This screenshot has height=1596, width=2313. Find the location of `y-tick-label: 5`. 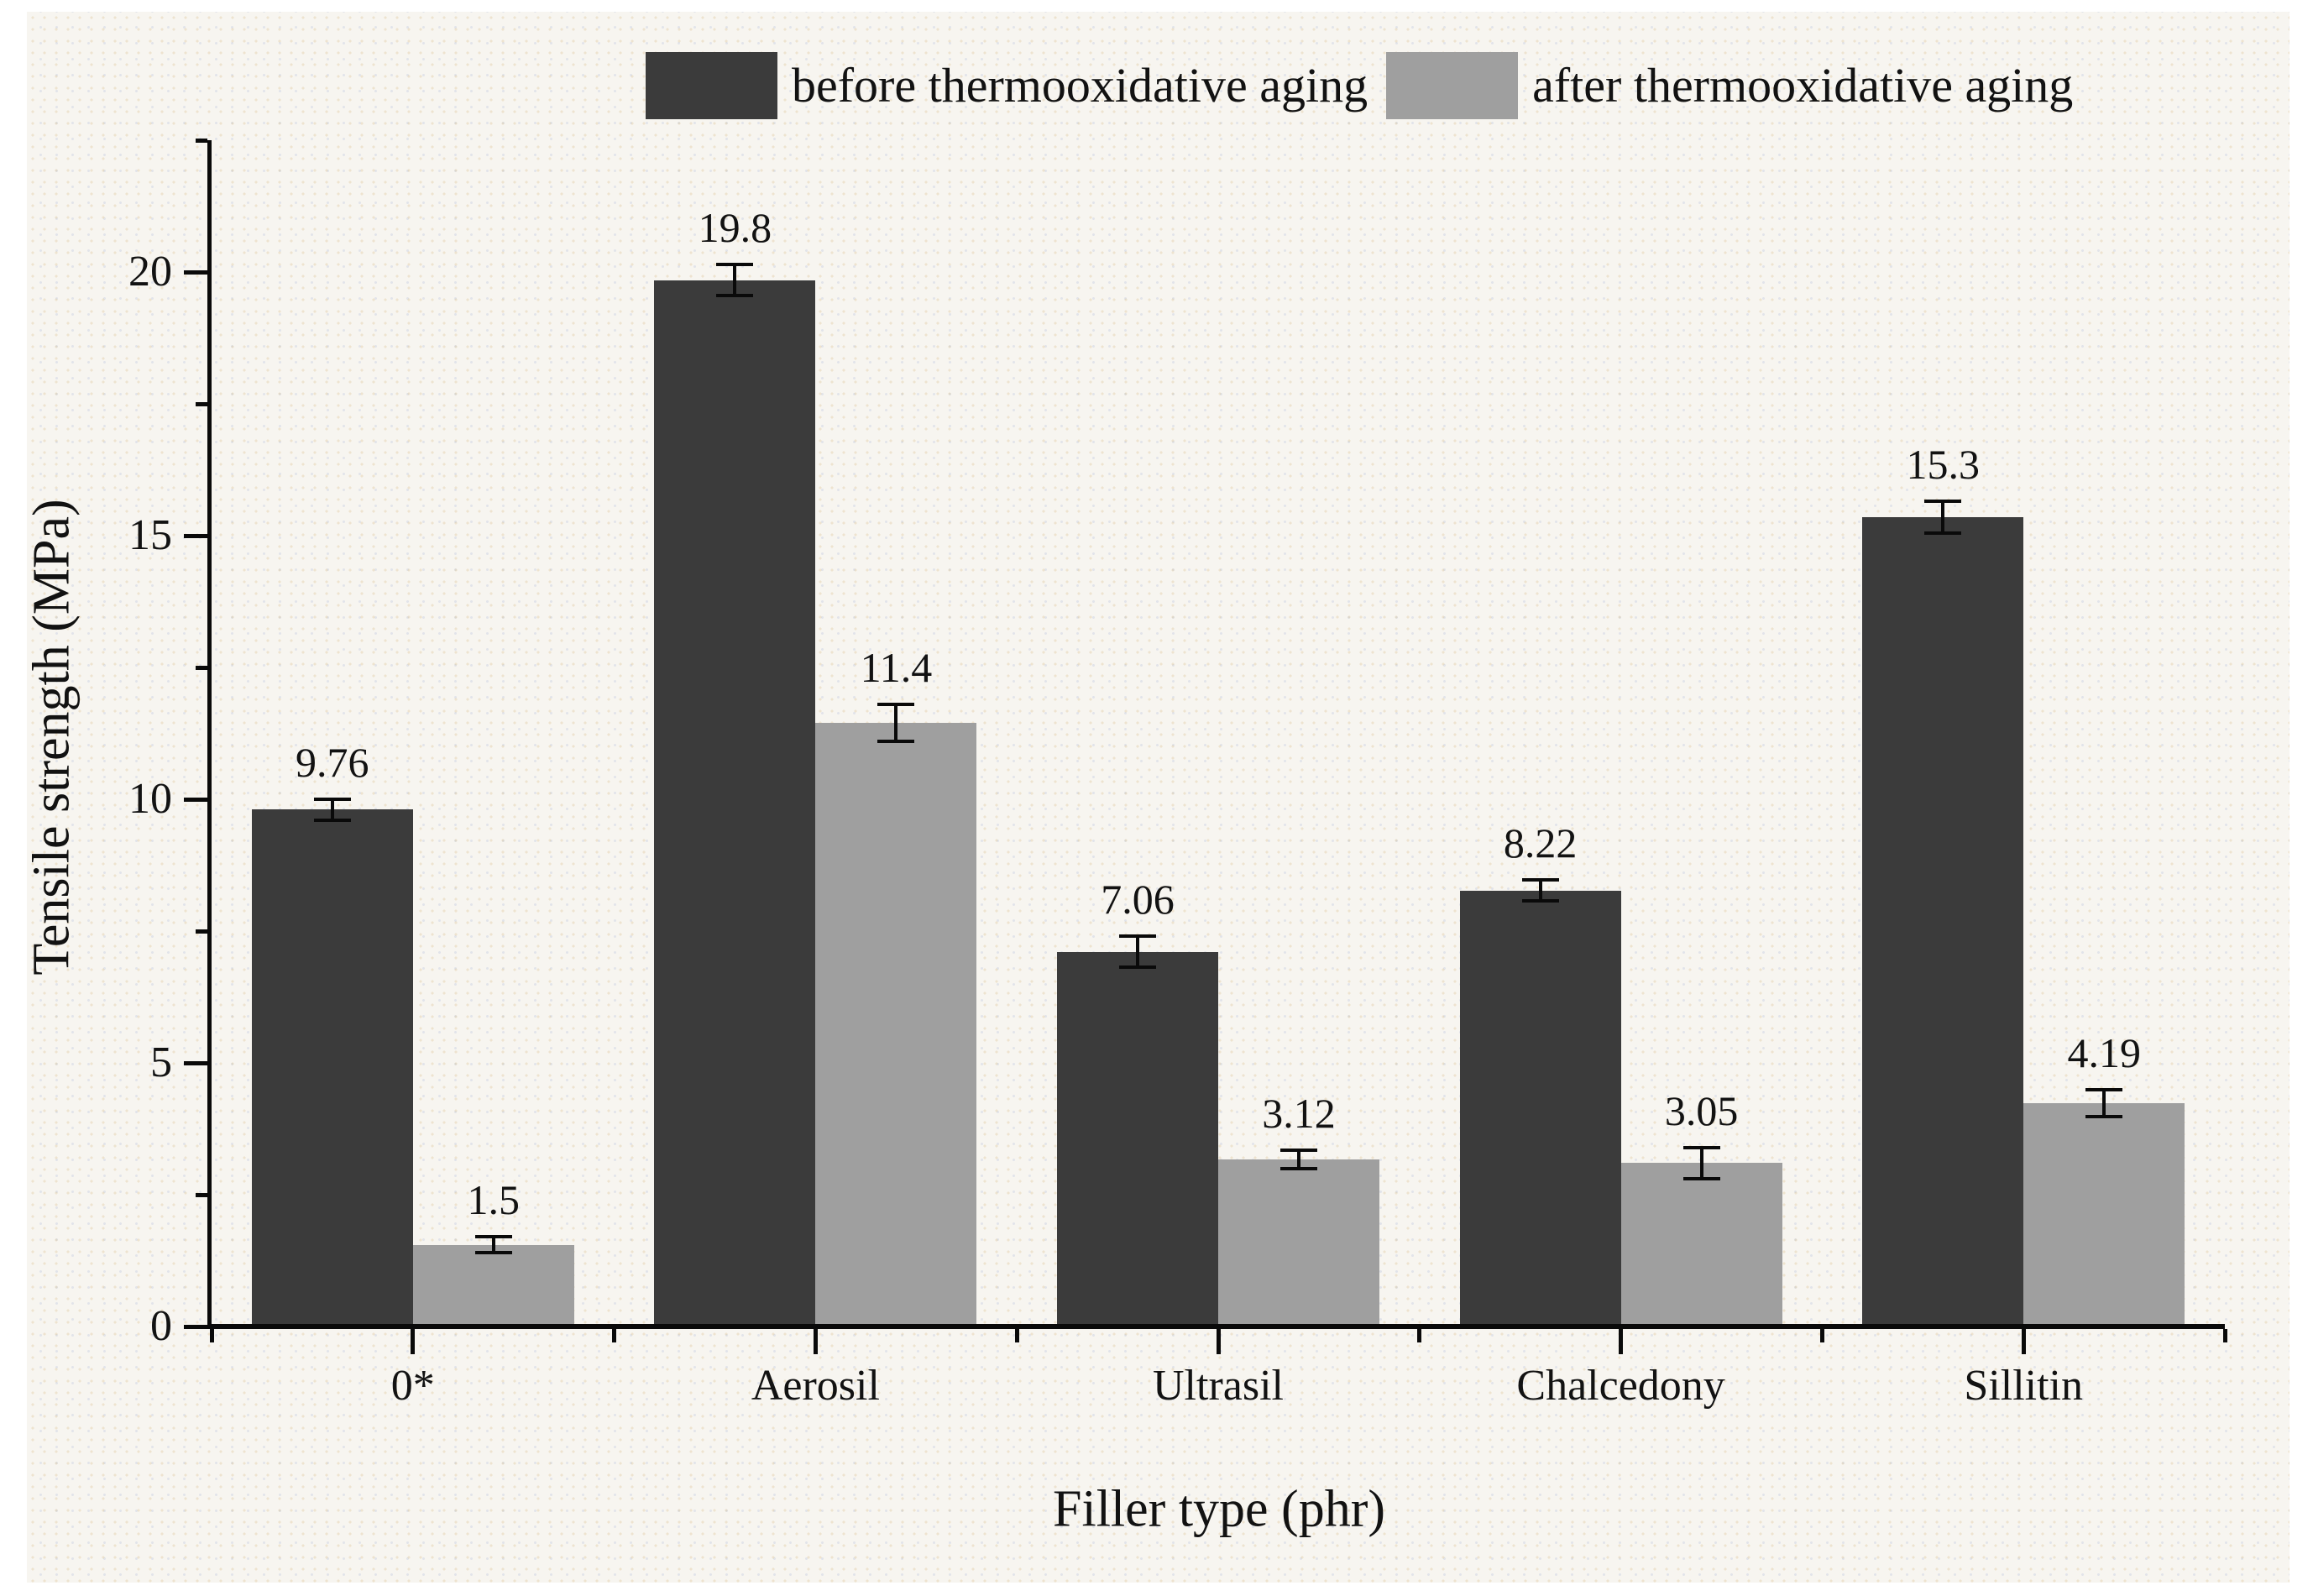

y-tick-label: 5 is located at coordinates (161, 1062).